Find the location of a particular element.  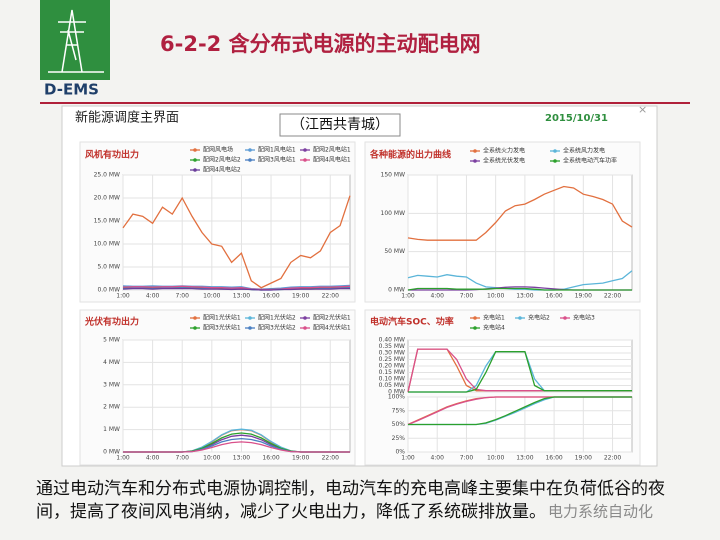

chart-title: 电动汽车SOC、功率 is located at coordinates (412, 322).